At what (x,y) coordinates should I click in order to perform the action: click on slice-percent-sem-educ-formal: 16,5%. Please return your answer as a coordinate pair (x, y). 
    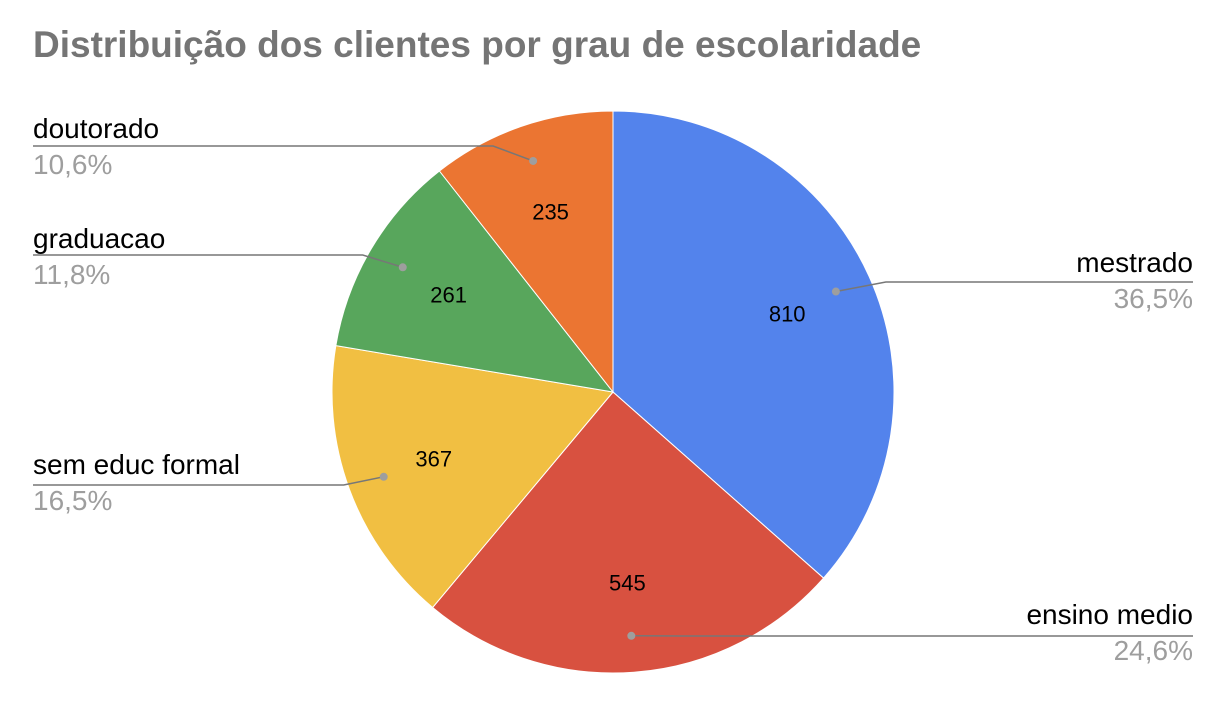
    Looking at the image, I should click on (72, 500).